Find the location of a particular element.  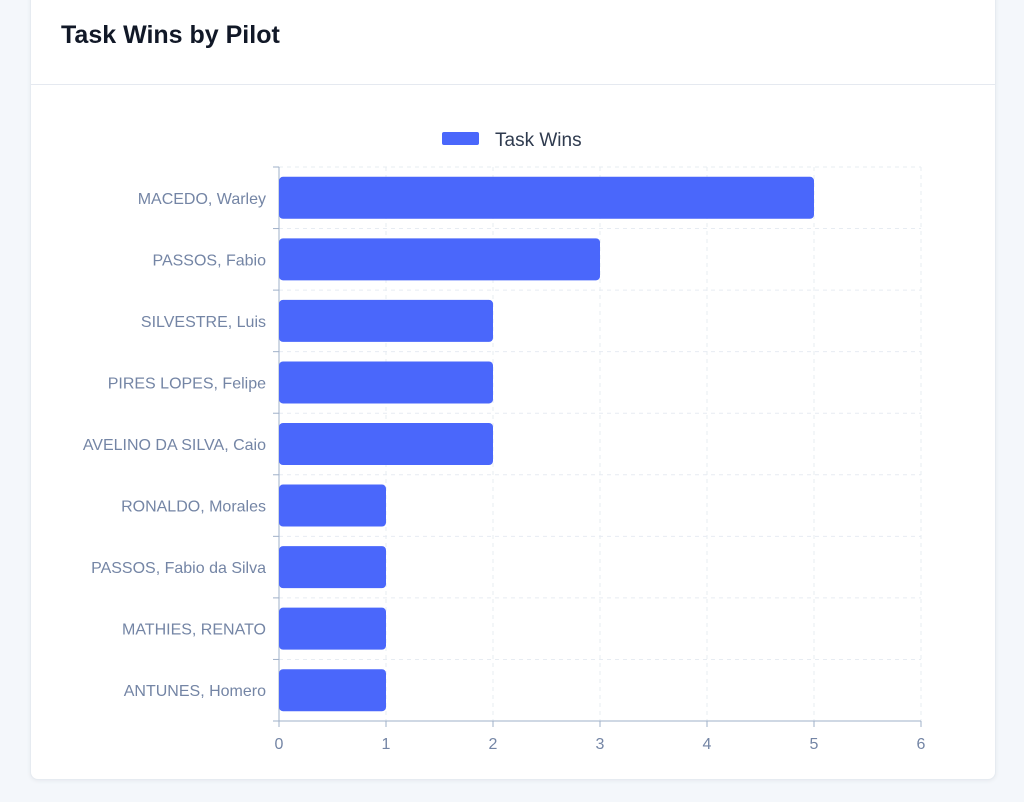

y-tick-label: MACEDO, Warley is located at coordinates (202, 199).